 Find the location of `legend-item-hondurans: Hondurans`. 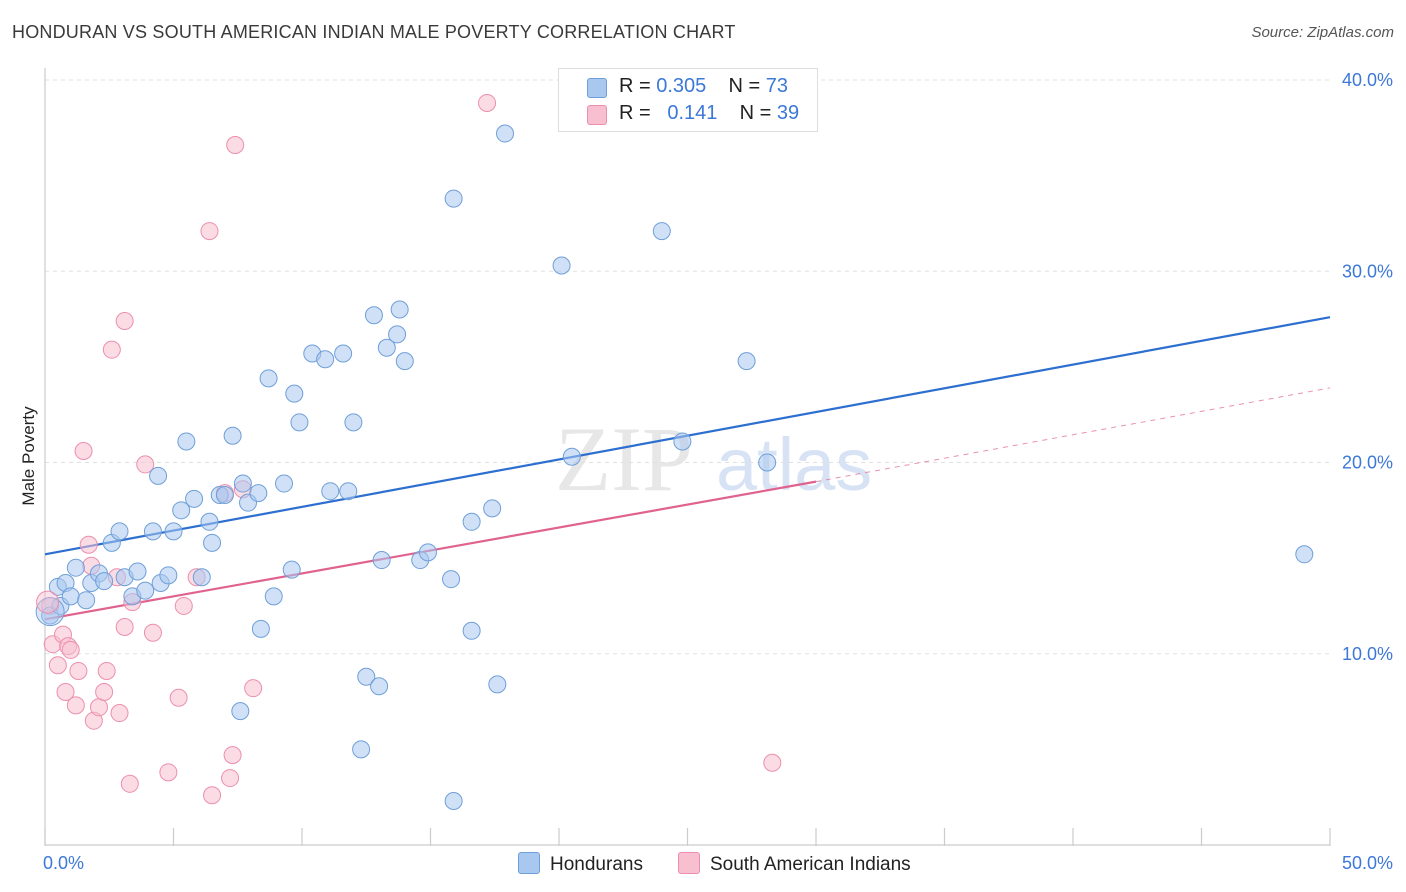

legend-item-hondurans: Hondurans is located at coordinates (580, 864).